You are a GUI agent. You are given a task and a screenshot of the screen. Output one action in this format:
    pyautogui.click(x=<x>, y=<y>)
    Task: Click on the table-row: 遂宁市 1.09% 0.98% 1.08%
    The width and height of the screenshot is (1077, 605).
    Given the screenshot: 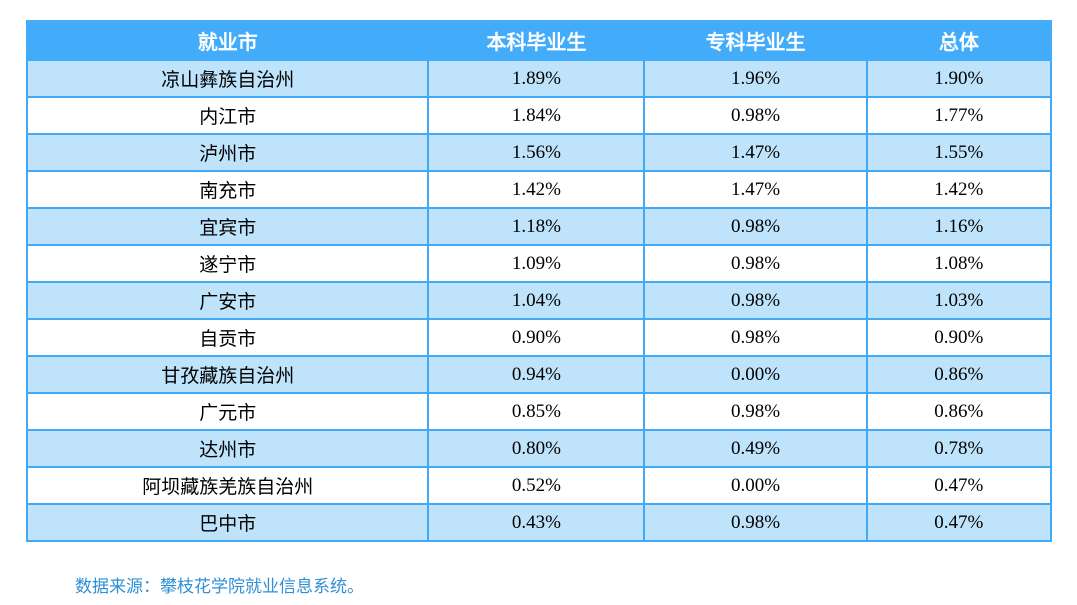 What is the action you would take?
    pyautogui.click(x=539, y=263)
    